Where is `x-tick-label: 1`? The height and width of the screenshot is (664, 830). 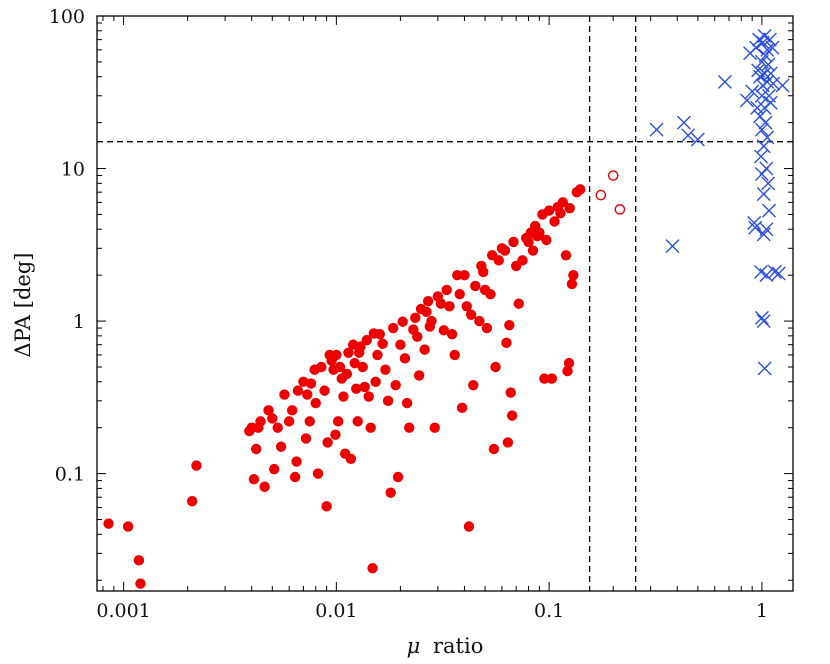
x-tick-label: 1 is located at coordinates (762, 611).